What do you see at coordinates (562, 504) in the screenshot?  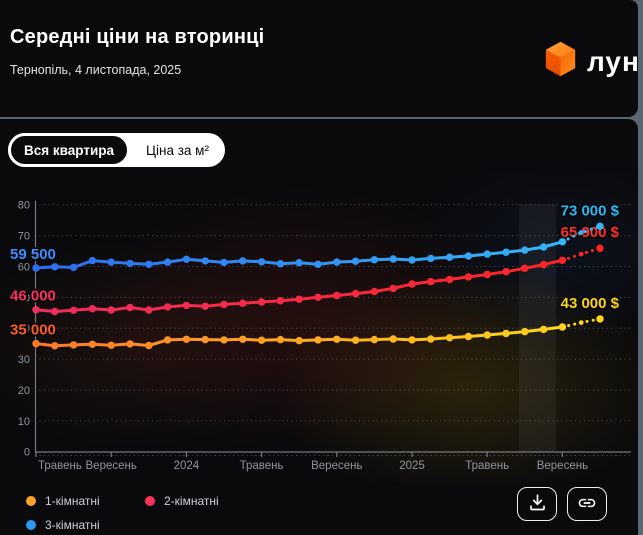 I see `action-buttons` at bounding box center [562, 504].